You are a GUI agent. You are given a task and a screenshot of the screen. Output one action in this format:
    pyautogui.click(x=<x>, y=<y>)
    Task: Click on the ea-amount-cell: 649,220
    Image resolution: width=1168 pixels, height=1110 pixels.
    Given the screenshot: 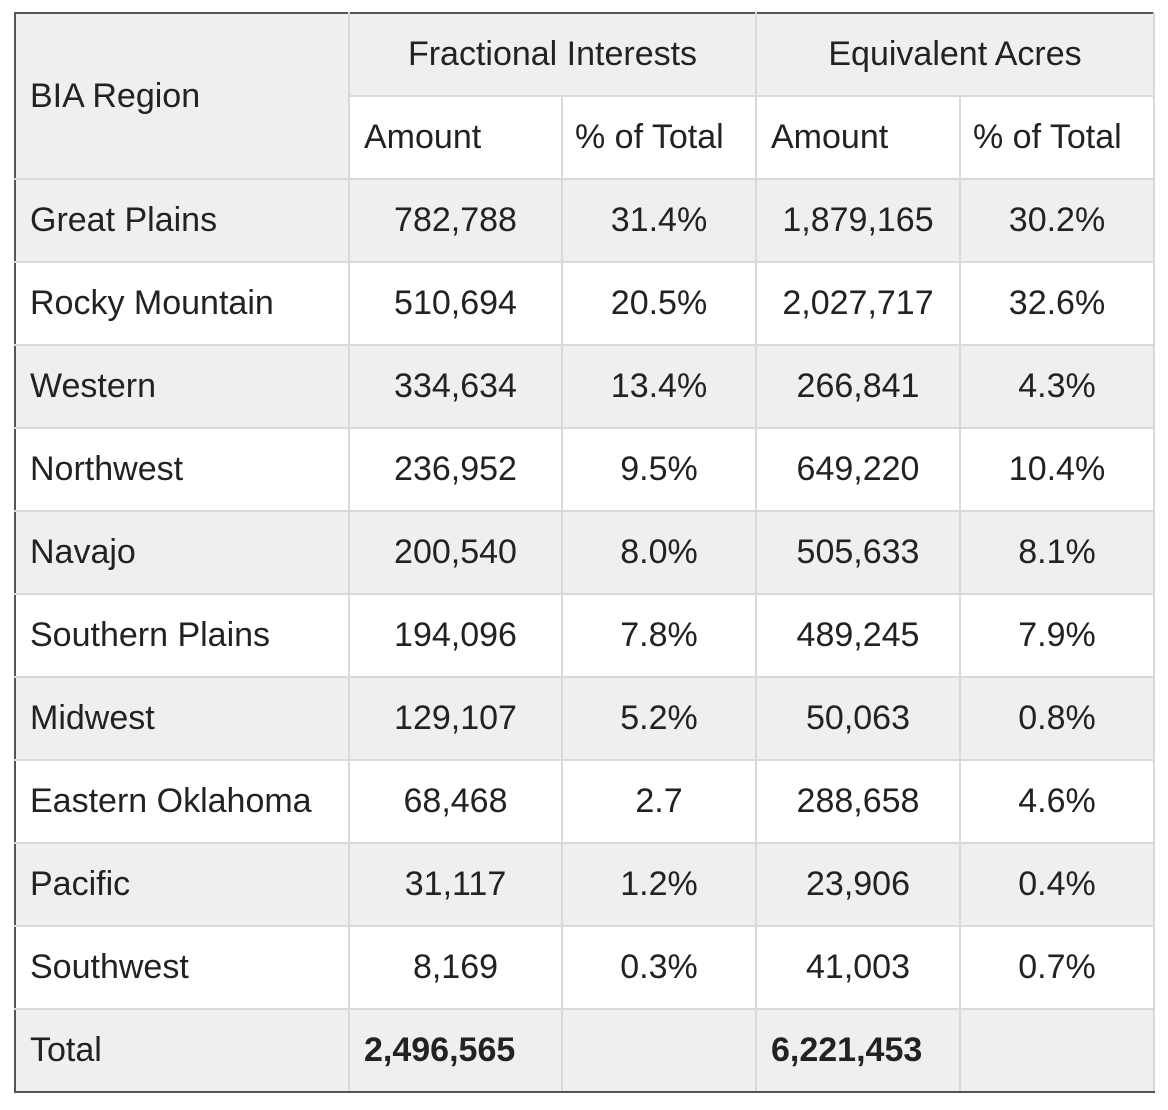 What is the action you would take?
    pyautogui.click(x=858, y=469)
    